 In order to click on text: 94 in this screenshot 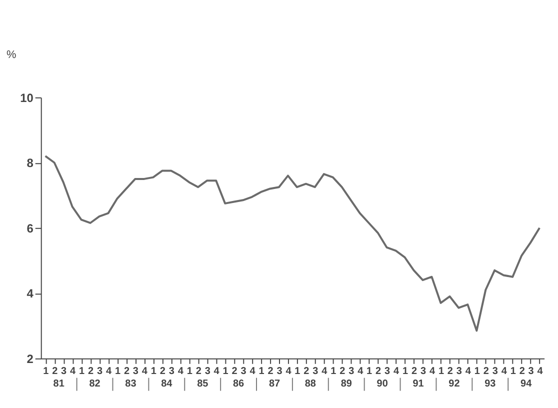, I will do `click(526, 384)`.